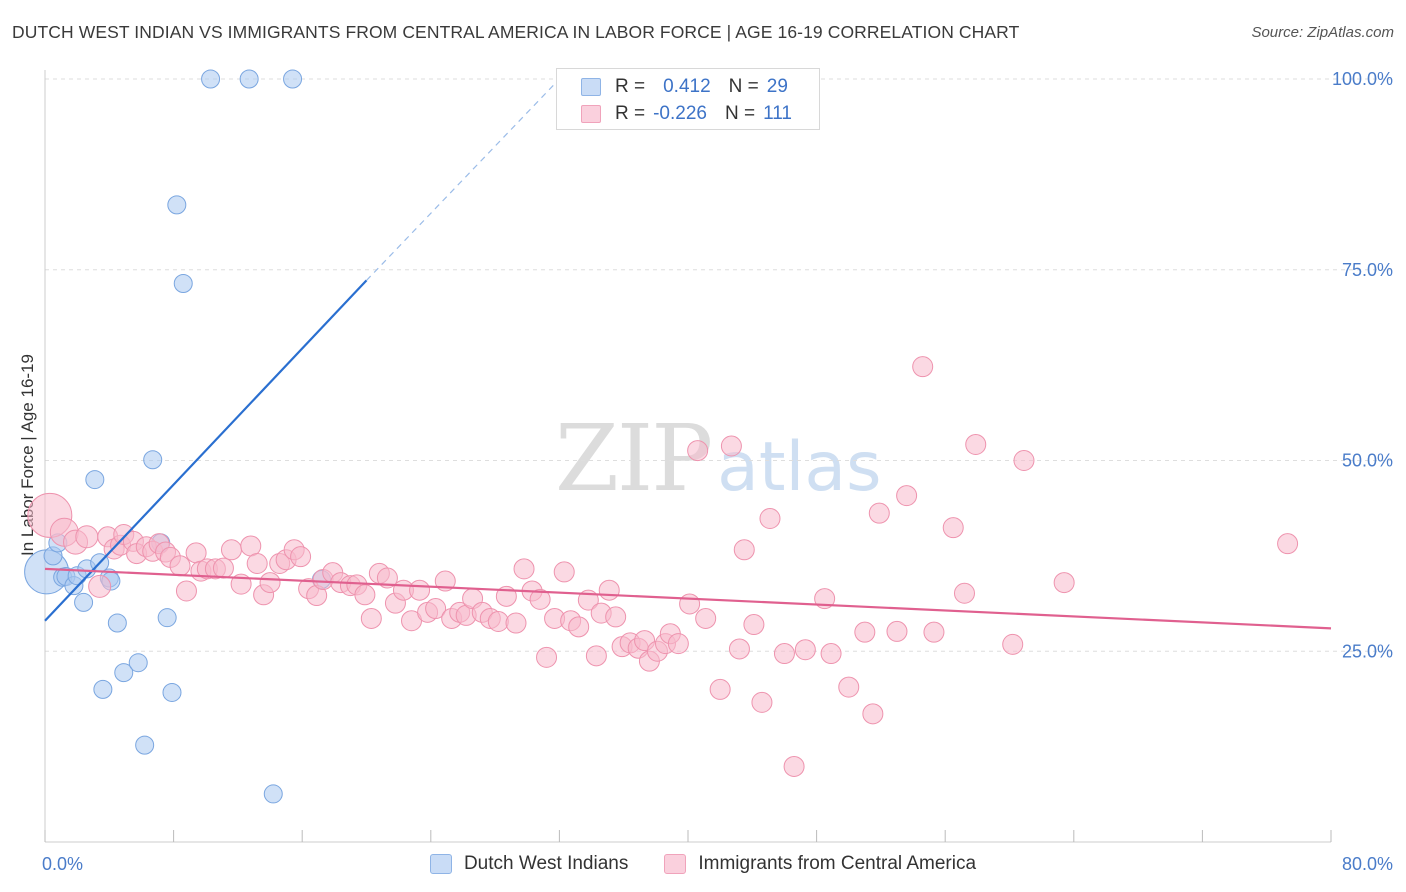 The image size is (1406, 892). I want to click on legend-label-central-america: Immigrants from Central America, so click(837, 863).